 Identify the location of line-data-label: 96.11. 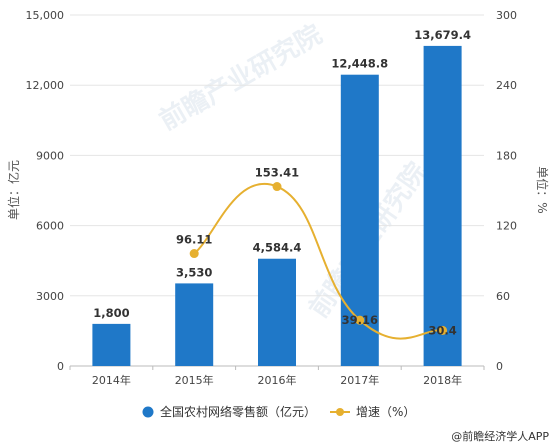
(194, 240).